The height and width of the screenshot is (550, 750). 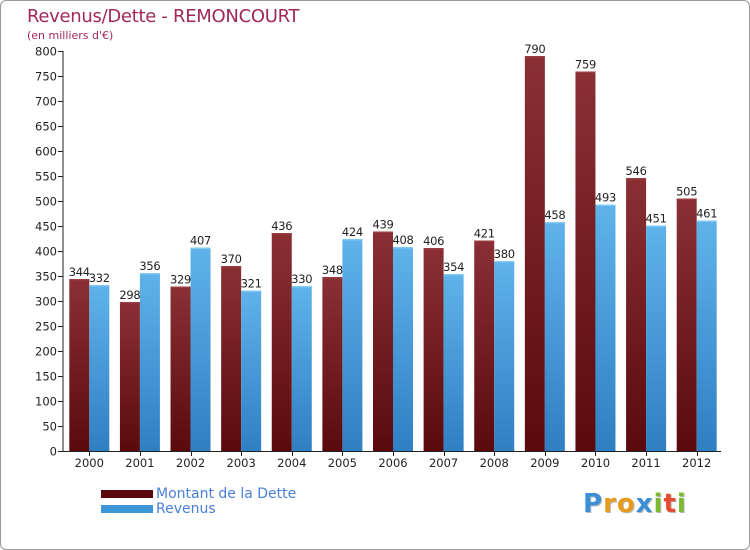 What do you see at coordinates (544, 463) in the screenshot?
I see `x-tick-label: 2009` at bounding box center [544, 463].